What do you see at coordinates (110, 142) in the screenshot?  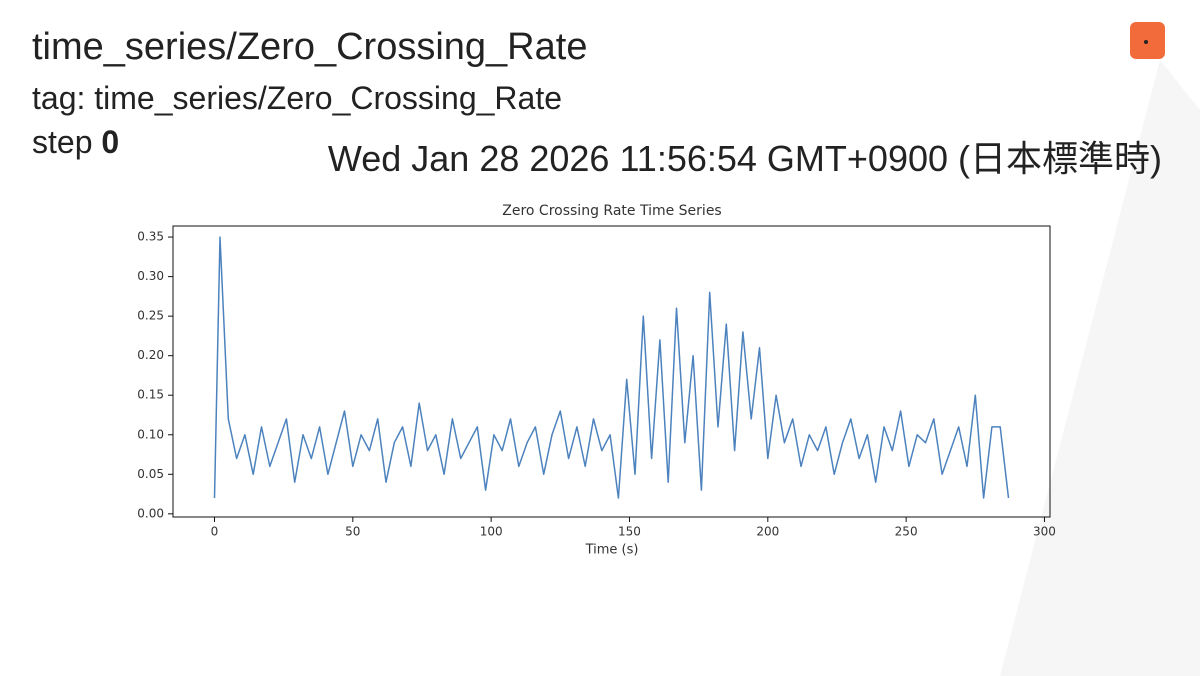 I see `step-value: 0` at bounding box center [110, 142].